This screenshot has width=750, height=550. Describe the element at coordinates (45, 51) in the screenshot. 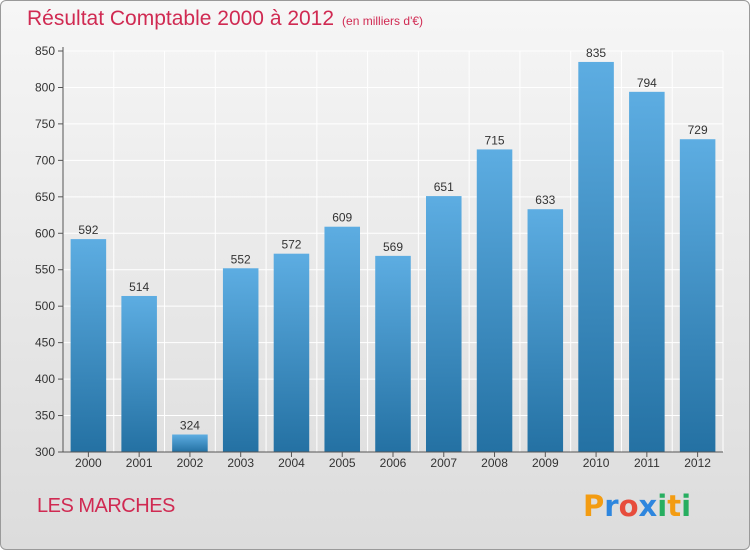

I see `y-tick-label: 850` at that location.